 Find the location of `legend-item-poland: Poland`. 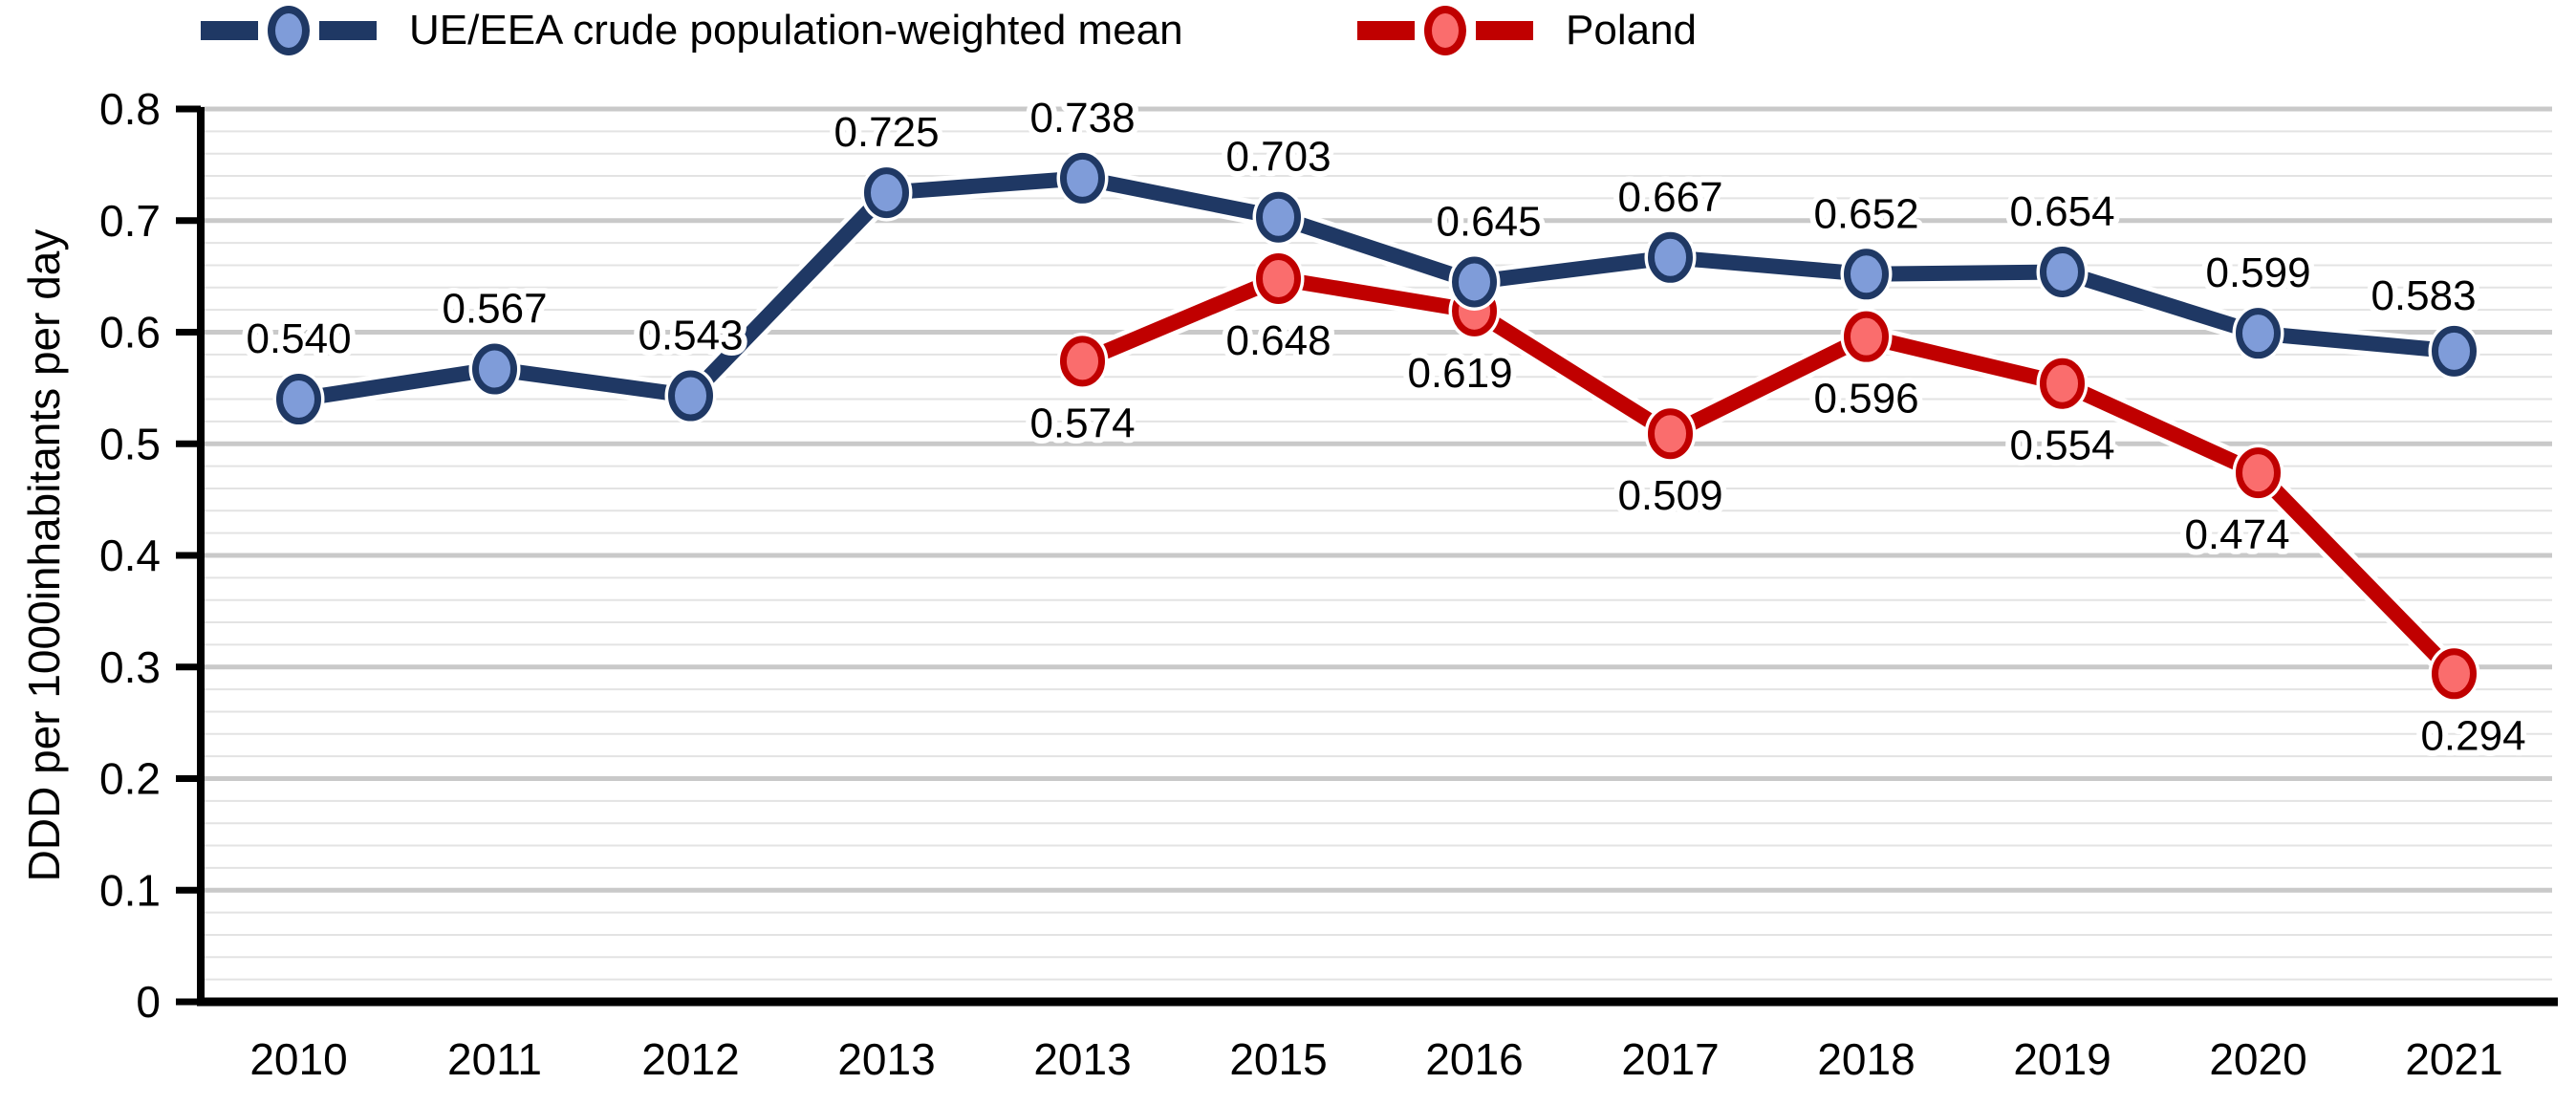

legend-item-poland: Poland is located at coordinates (1527, 31).